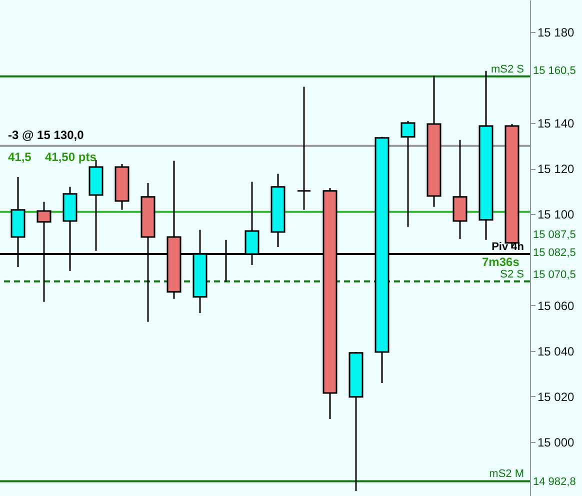 The image size is (582, 496). Describe the element at coordinates (512, 274) in the screenshot. I see `ref-line-label: S2 S` at that location.